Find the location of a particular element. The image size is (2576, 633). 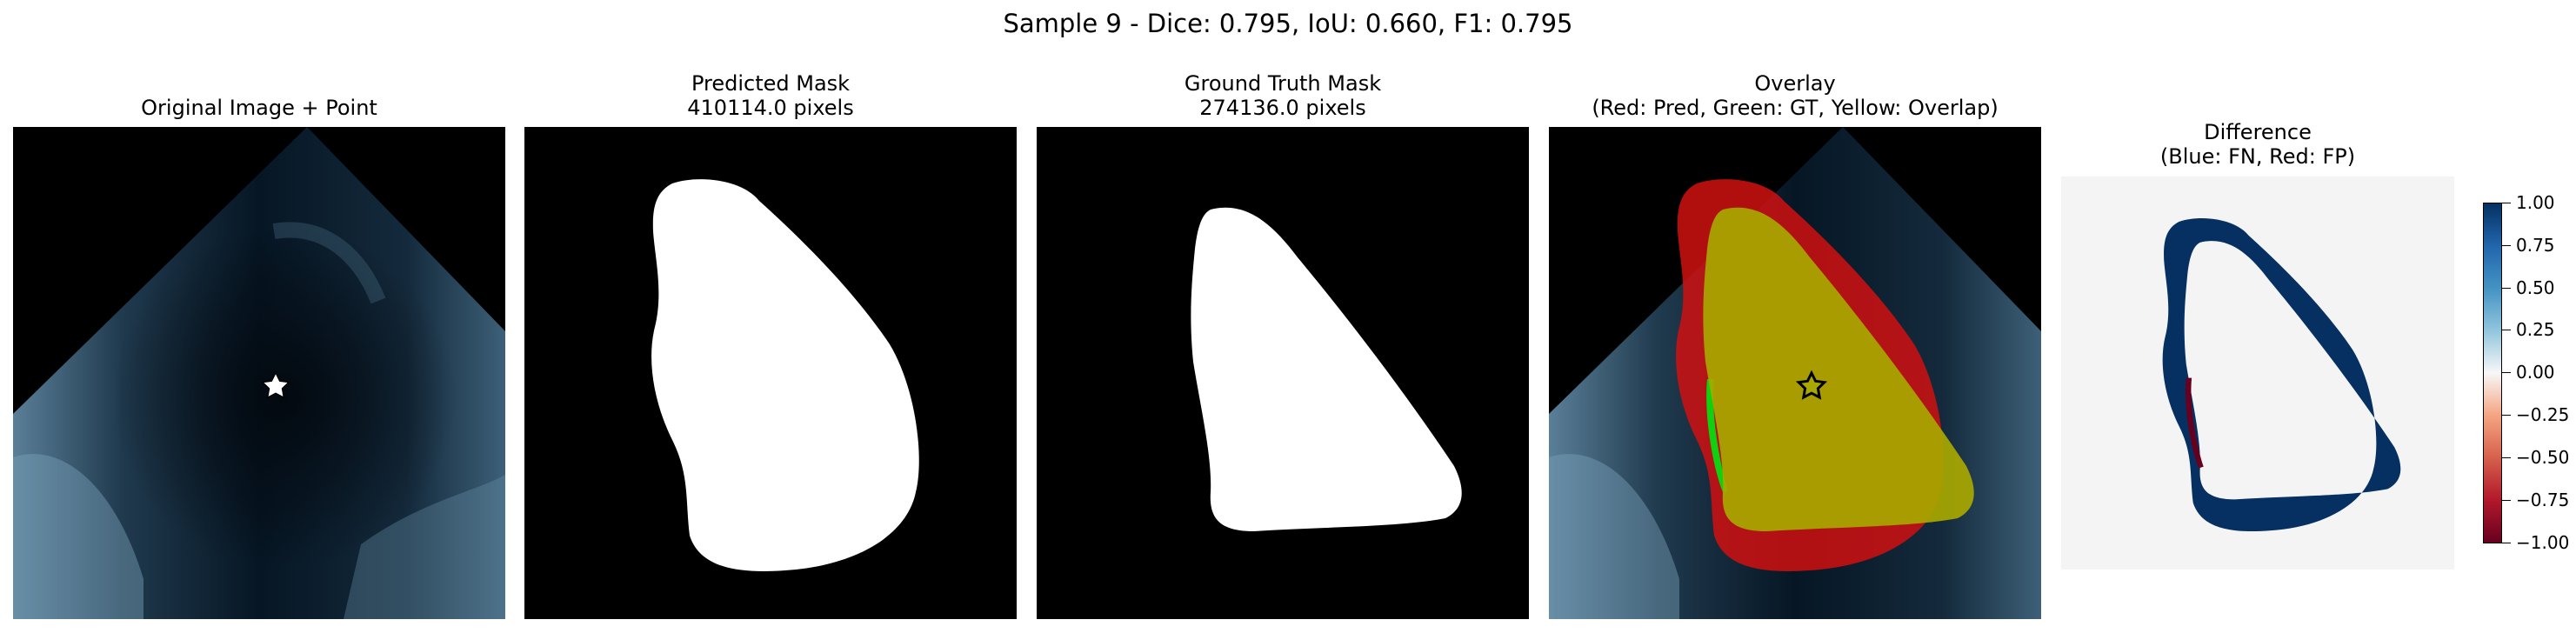

panel-title-ground-truth: Ground Truth Mask 274136.0 pixels is located at coordinates (1283, 95).